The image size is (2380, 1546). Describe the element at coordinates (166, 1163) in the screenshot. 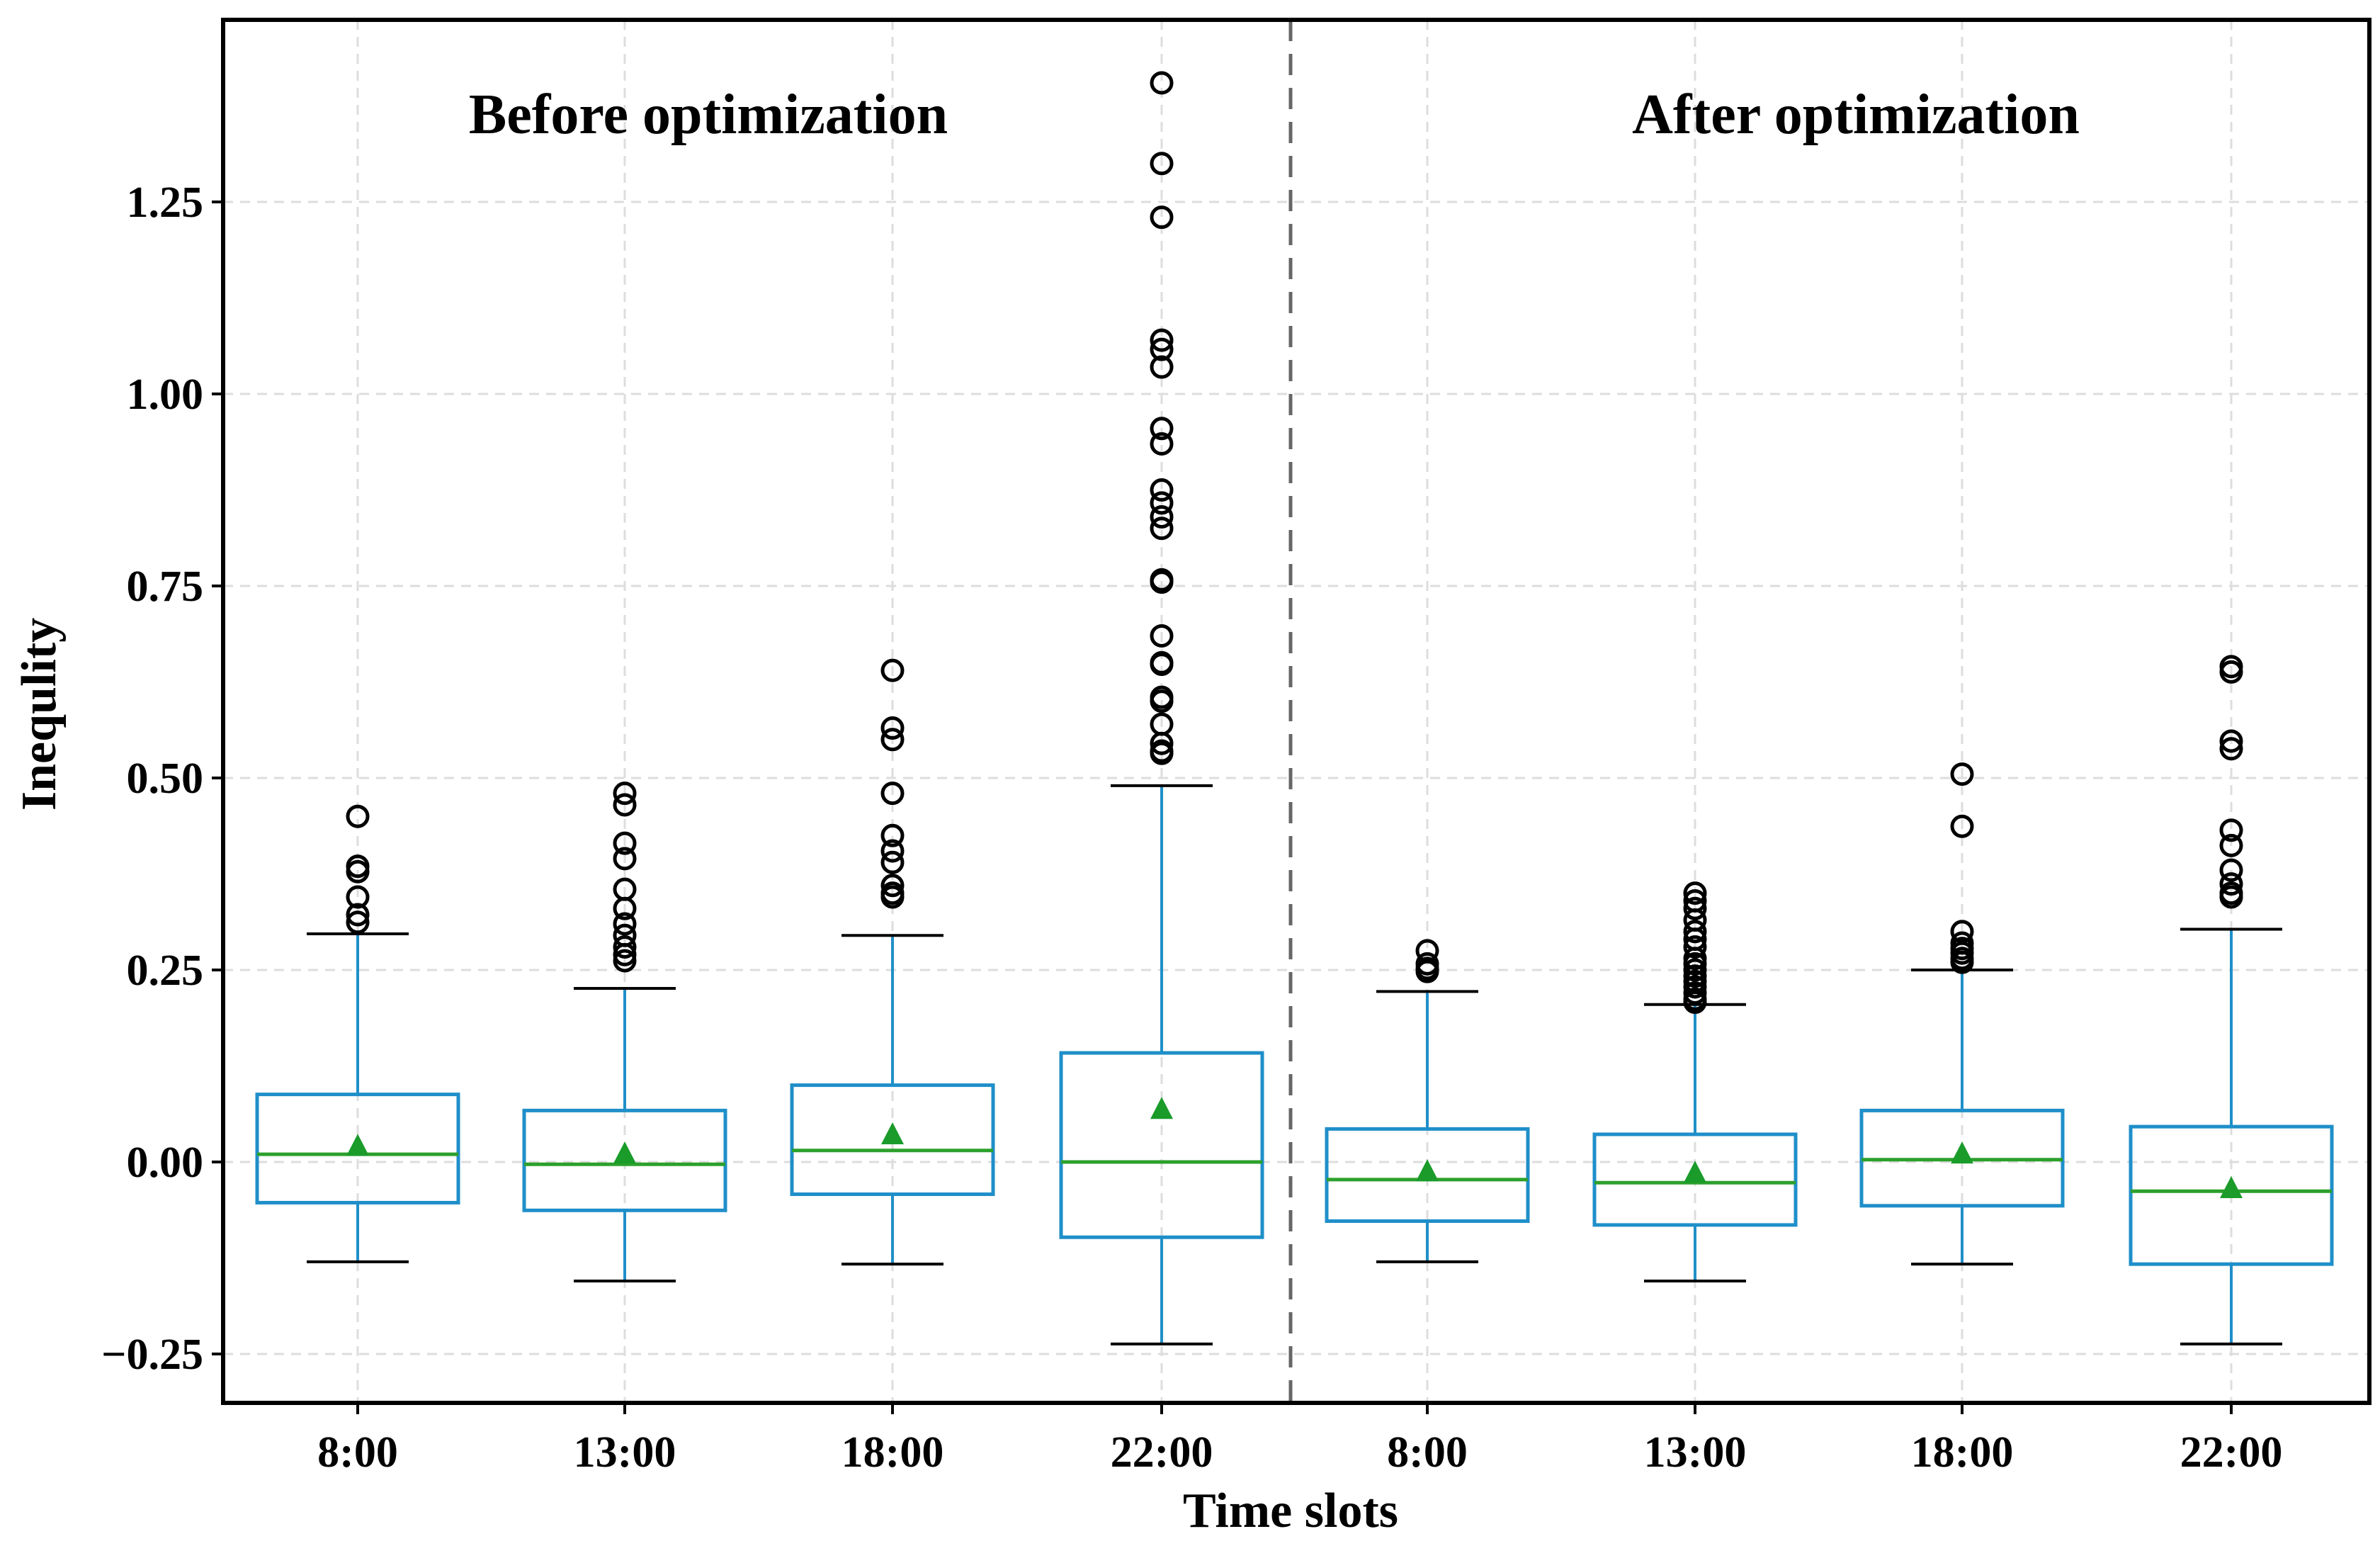

I see `y-tick-label: 0.00` at that location.